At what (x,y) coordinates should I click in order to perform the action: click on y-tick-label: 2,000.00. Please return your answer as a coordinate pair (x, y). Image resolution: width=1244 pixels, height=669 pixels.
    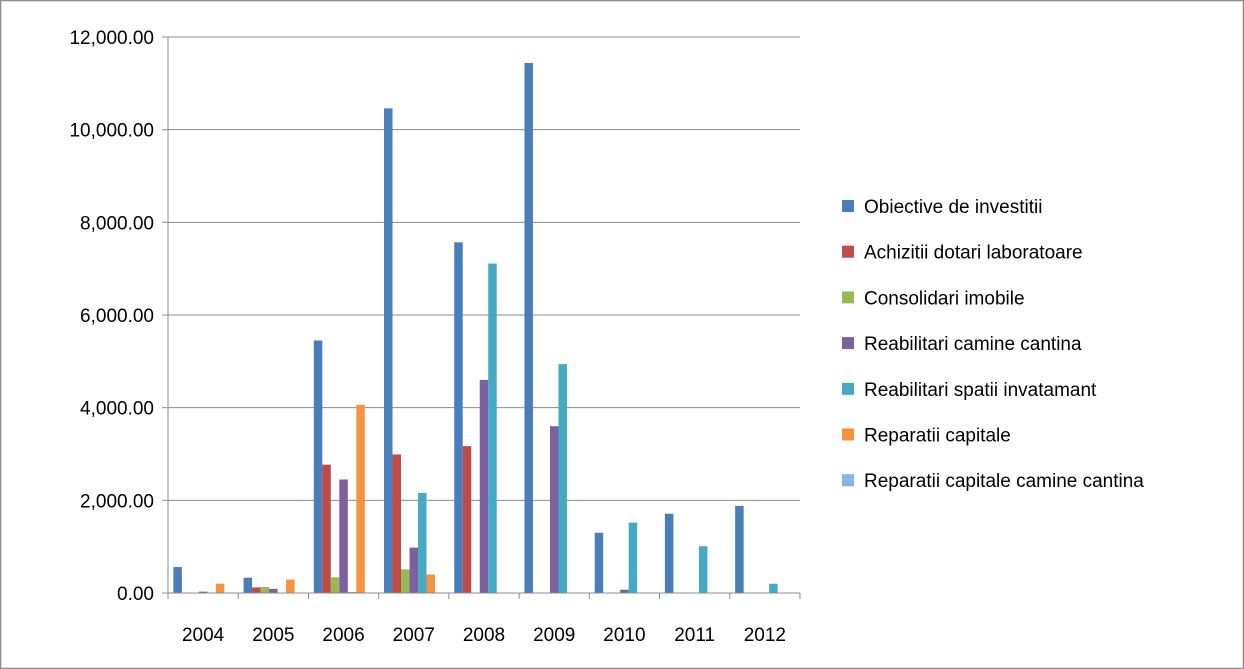
    Looking at the image, I should click on (117, 501).